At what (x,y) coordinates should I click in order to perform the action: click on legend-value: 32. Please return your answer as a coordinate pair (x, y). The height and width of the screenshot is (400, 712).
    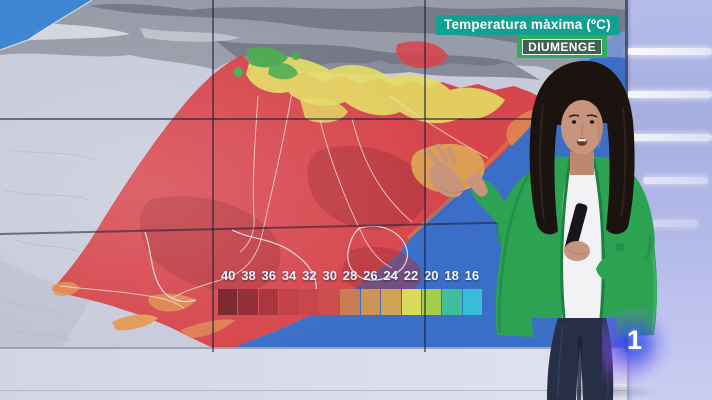
    Looking at the image, I should click on (309, 275).